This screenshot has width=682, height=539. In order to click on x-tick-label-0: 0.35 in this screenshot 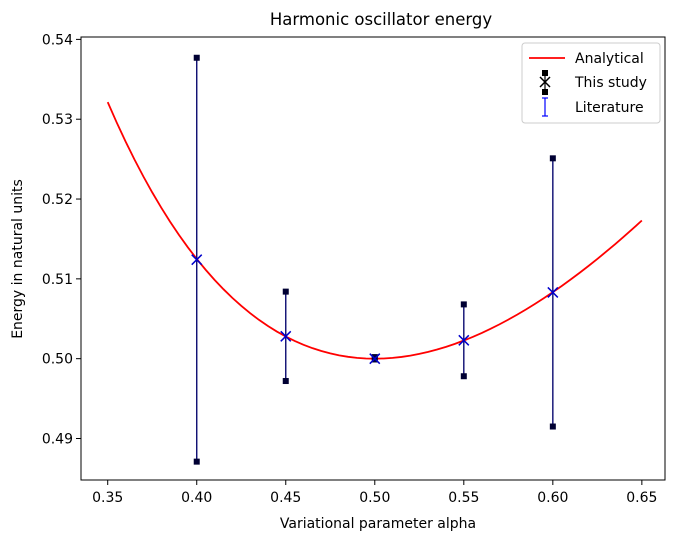, I will do `click(107, 498)`.